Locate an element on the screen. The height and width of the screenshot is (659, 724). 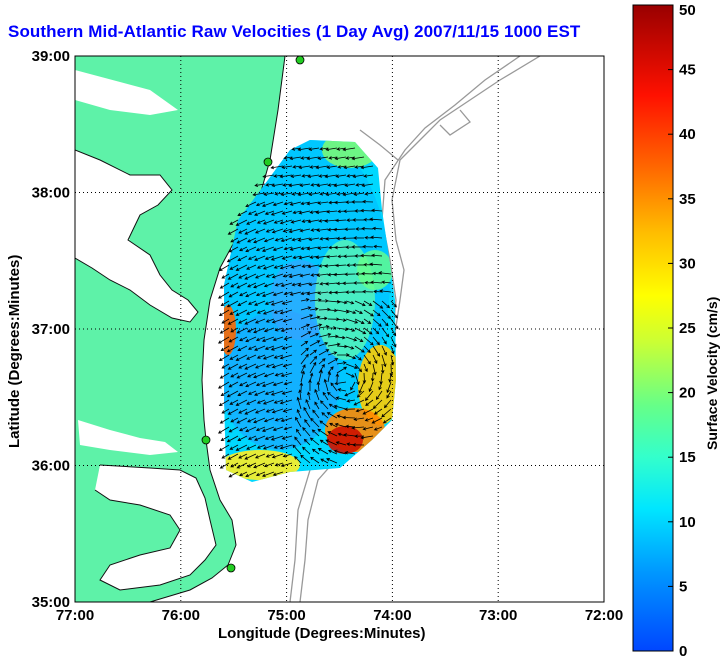
colorbar-tick-label: 40 is located at coordinates (687, 134).